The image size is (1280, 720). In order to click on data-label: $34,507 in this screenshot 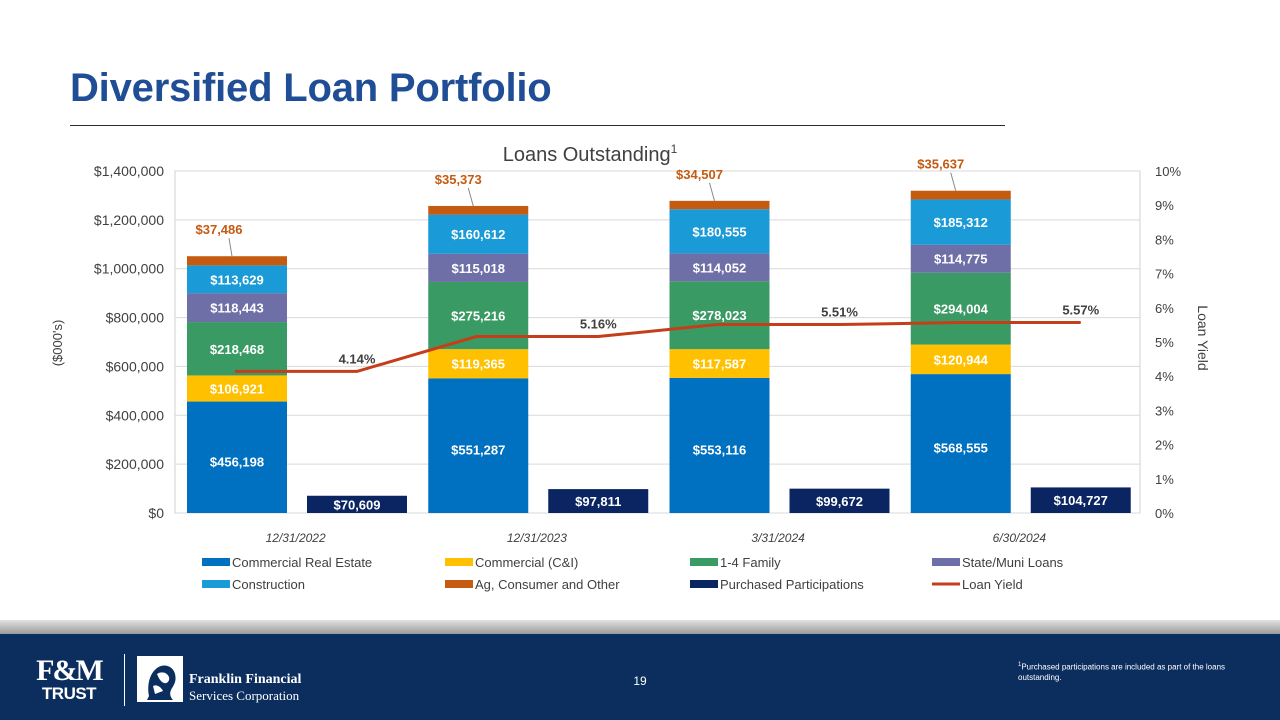, I will do `click(699, 174)`.